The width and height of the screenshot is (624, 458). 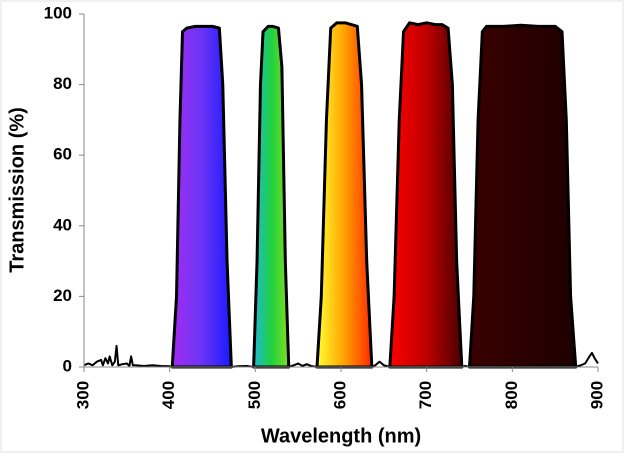 I want to click on x-tick-label: 300, so click(x=82, y=395).